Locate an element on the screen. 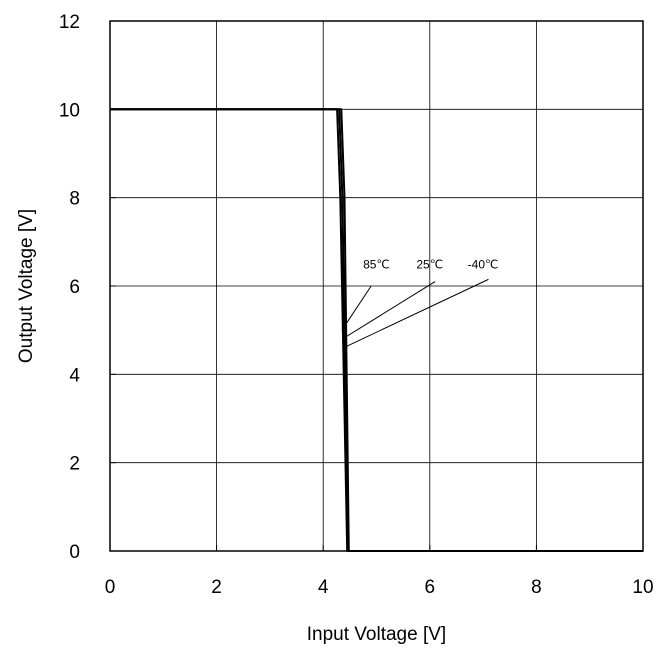 The height and width of the screenshot is (653, 670). y-tick-label: 12 is located at coordinates (69, 22).